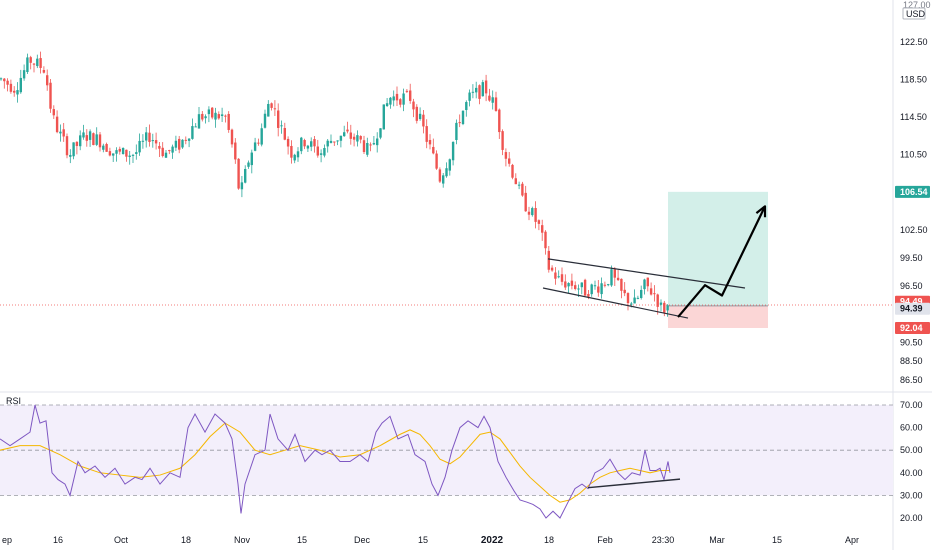 The image size is (932, 555). Describe the element at coordinates (615, 303) in the screenshot. I see `channel-lower-line` at that location.